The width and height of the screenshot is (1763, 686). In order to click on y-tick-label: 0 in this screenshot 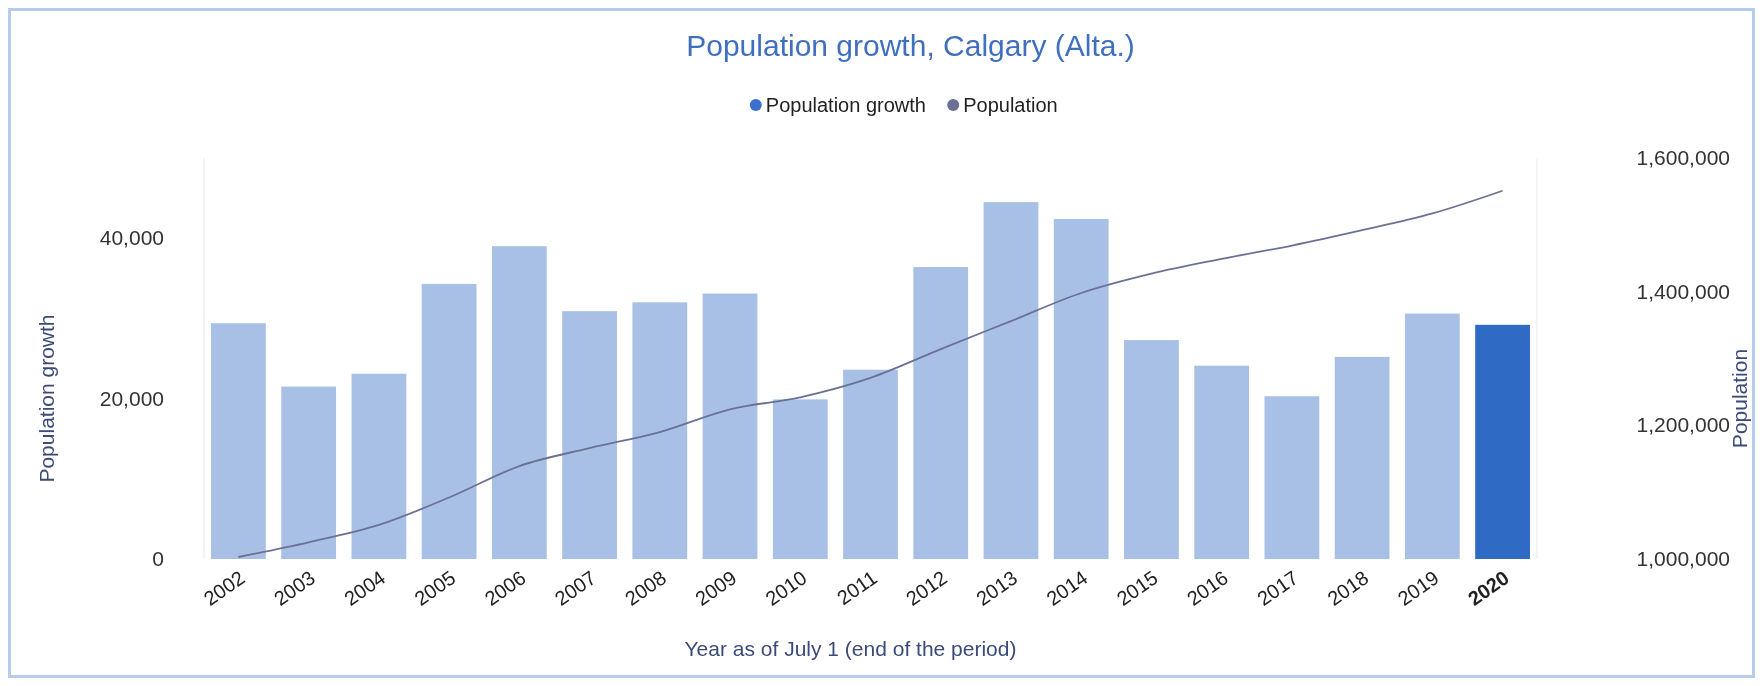, I will do `click(158, 558)`.